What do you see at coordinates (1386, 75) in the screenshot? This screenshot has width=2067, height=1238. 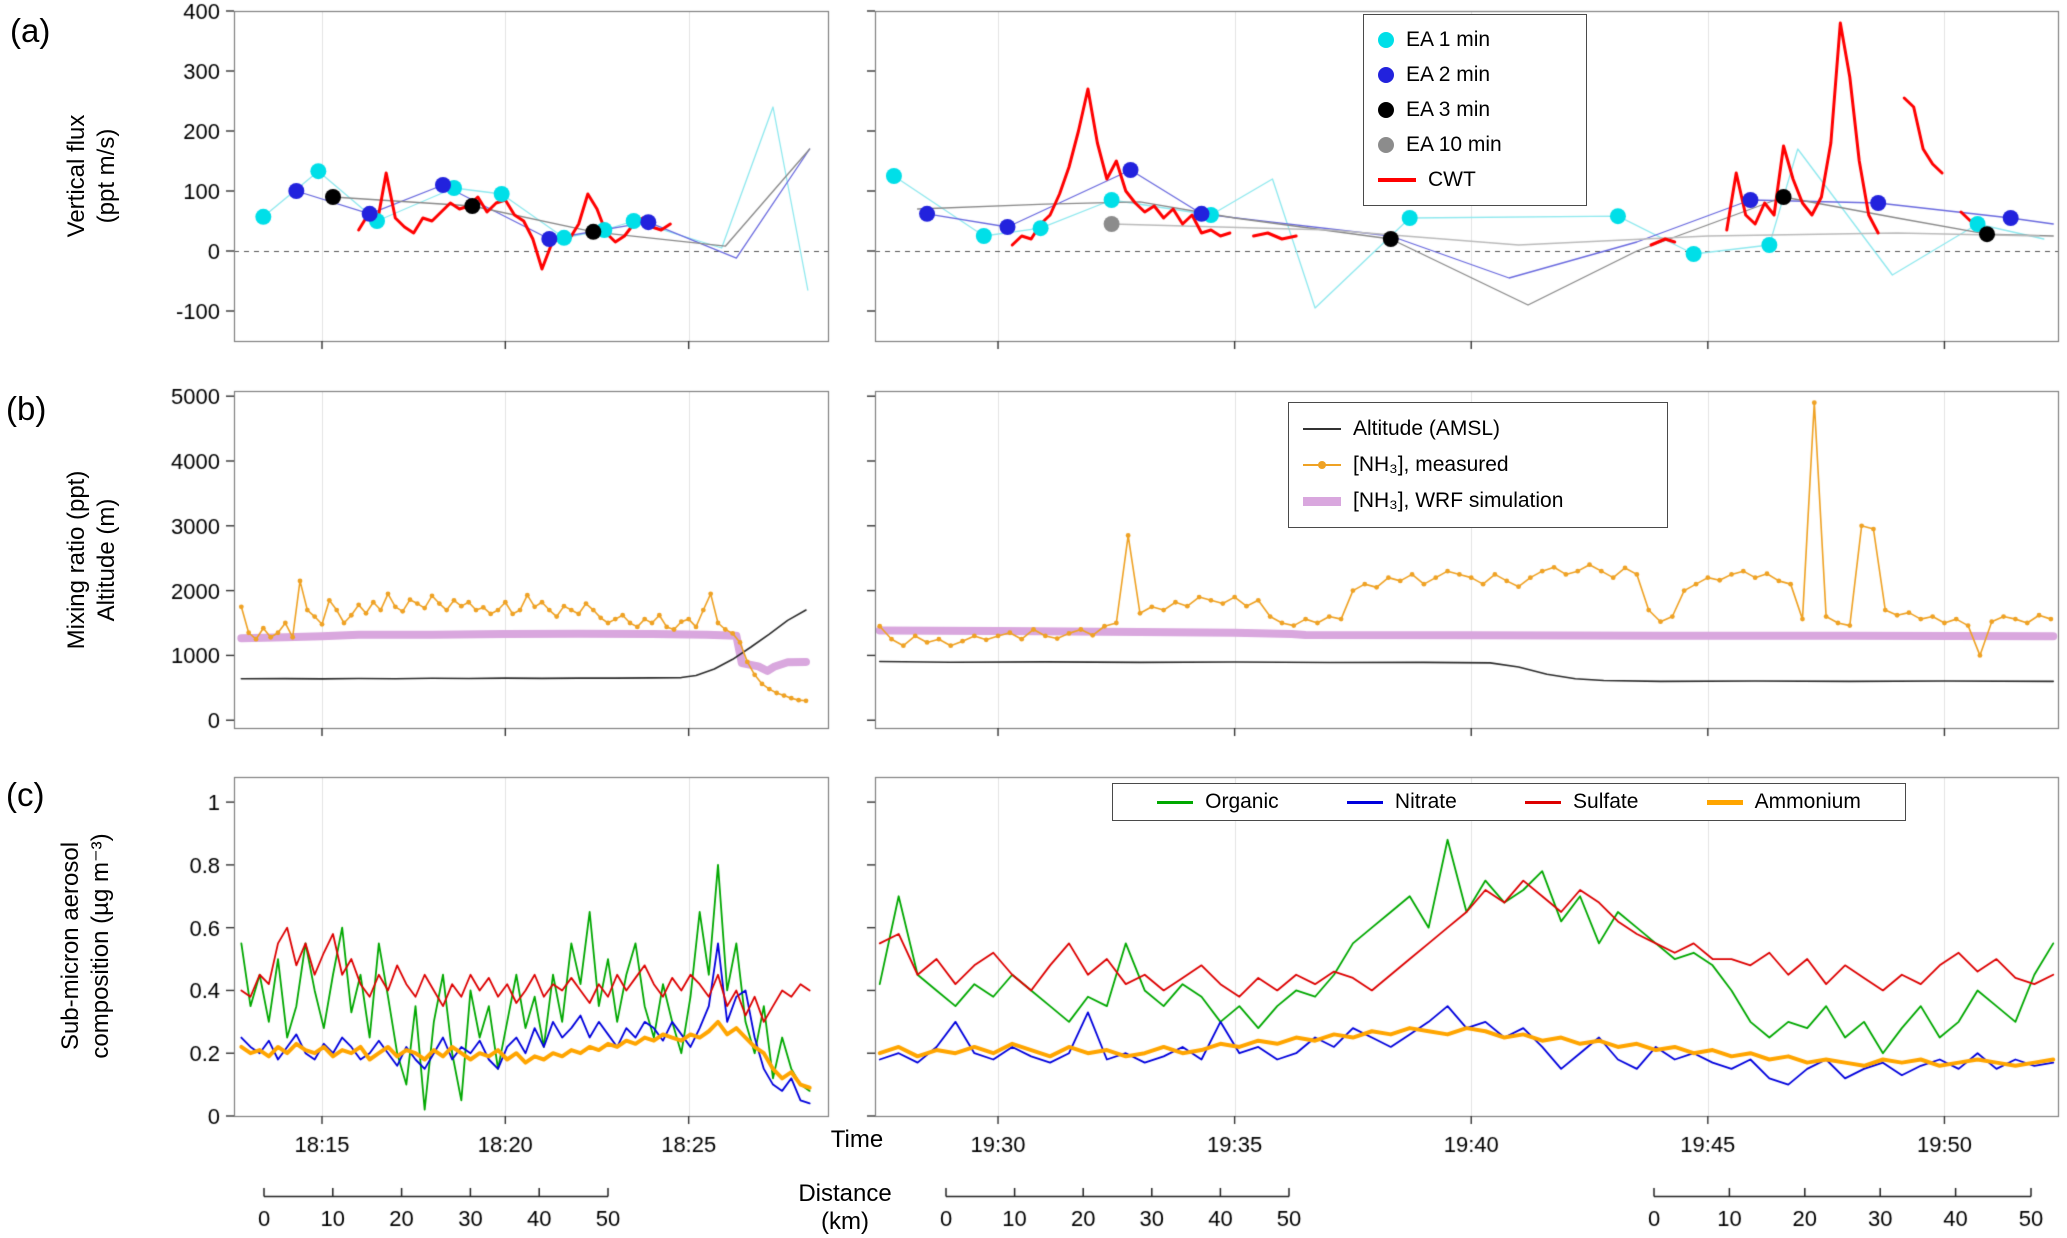 I see `blue-dot-marker` at bounding box center [1386, 75].